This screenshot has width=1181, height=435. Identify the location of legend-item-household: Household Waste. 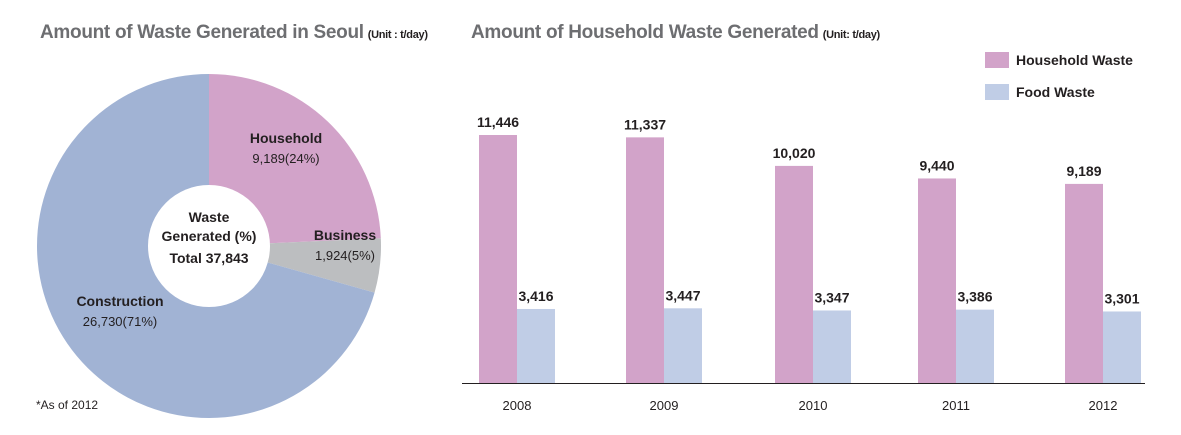
(1059, 60).